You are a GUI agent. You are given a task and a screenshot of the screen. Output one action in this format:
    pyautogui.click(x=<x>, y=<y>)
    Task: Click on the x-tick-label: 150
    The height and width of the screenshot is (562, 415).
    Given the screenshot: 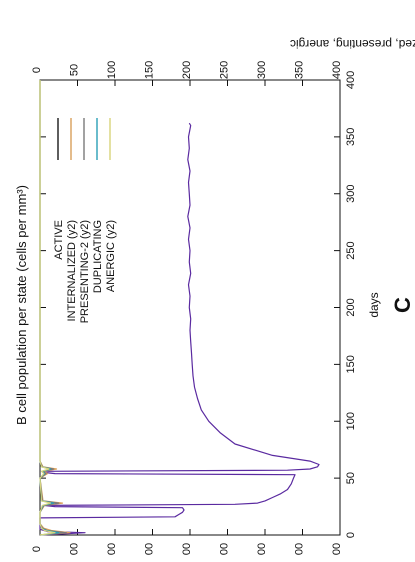 What is the action you would take?
    pyautogui.click(x=351, y=364)
    